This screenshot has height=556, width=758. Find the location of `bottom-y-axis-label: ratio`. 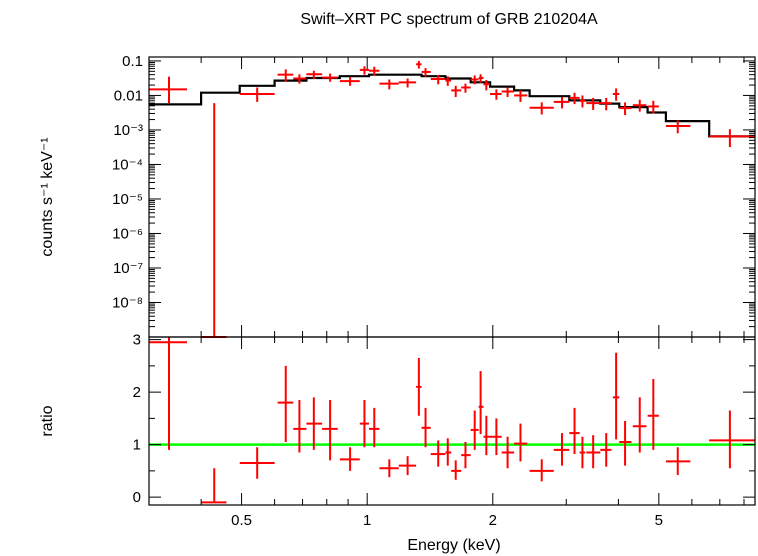

bottom-y-axis-label: ratio is located at coordinates (47, 420).